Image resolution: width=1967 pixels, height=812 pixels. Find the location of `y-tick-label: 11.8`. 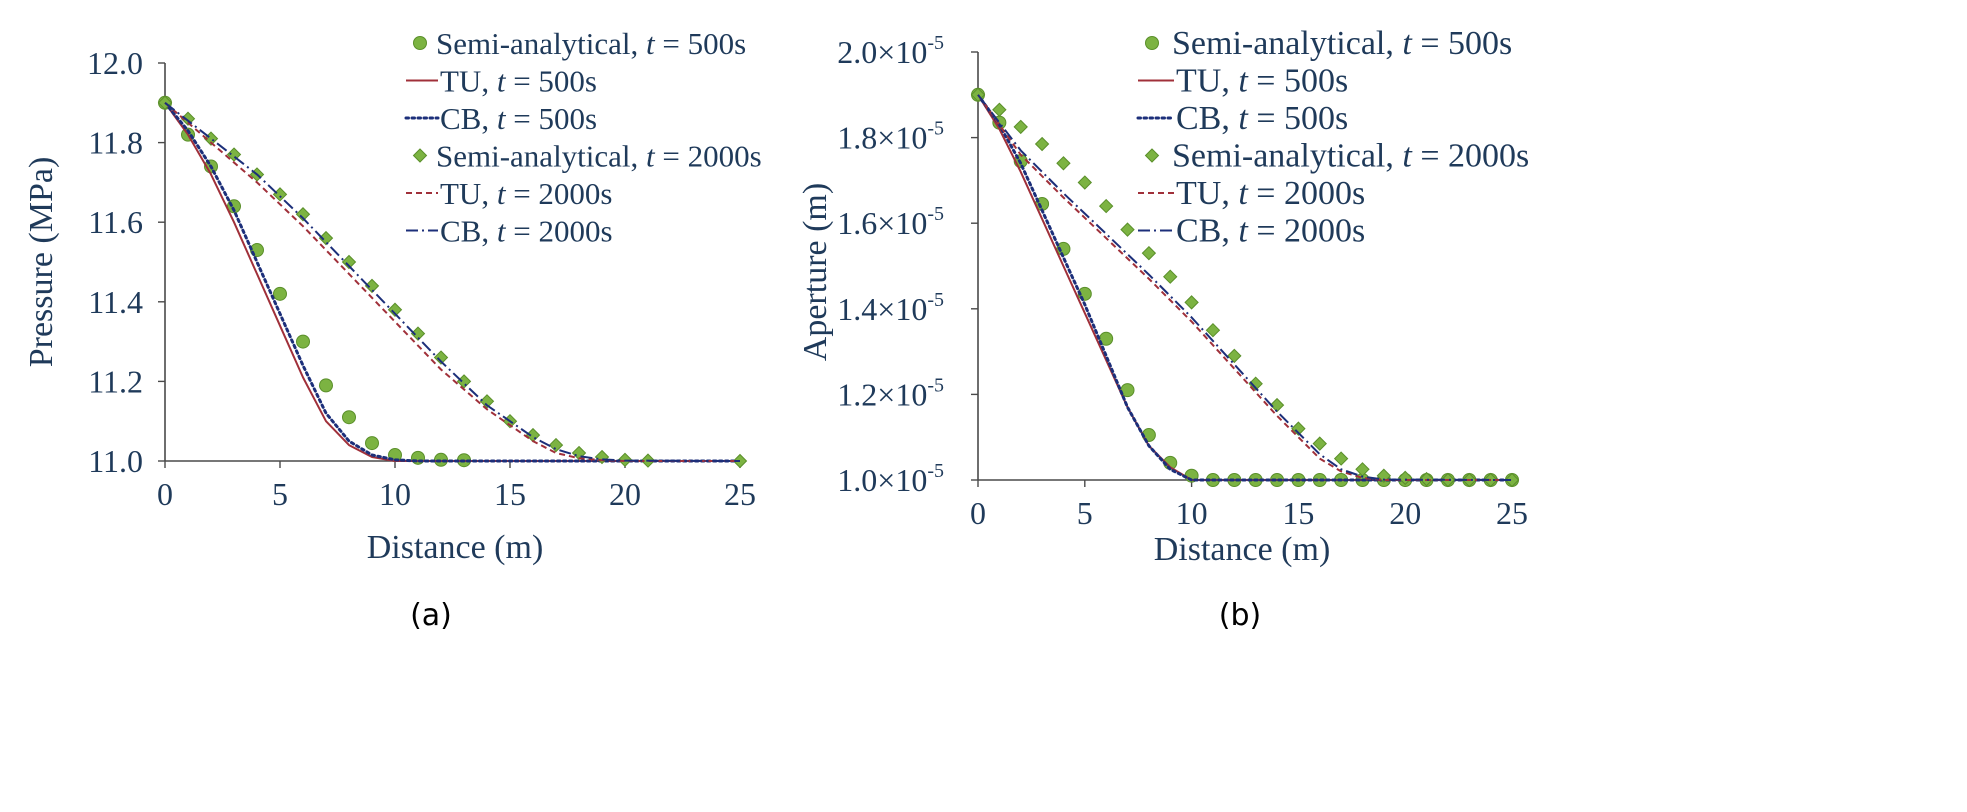

y-tick-label: 11.8 is located at coordinates (115, 143).